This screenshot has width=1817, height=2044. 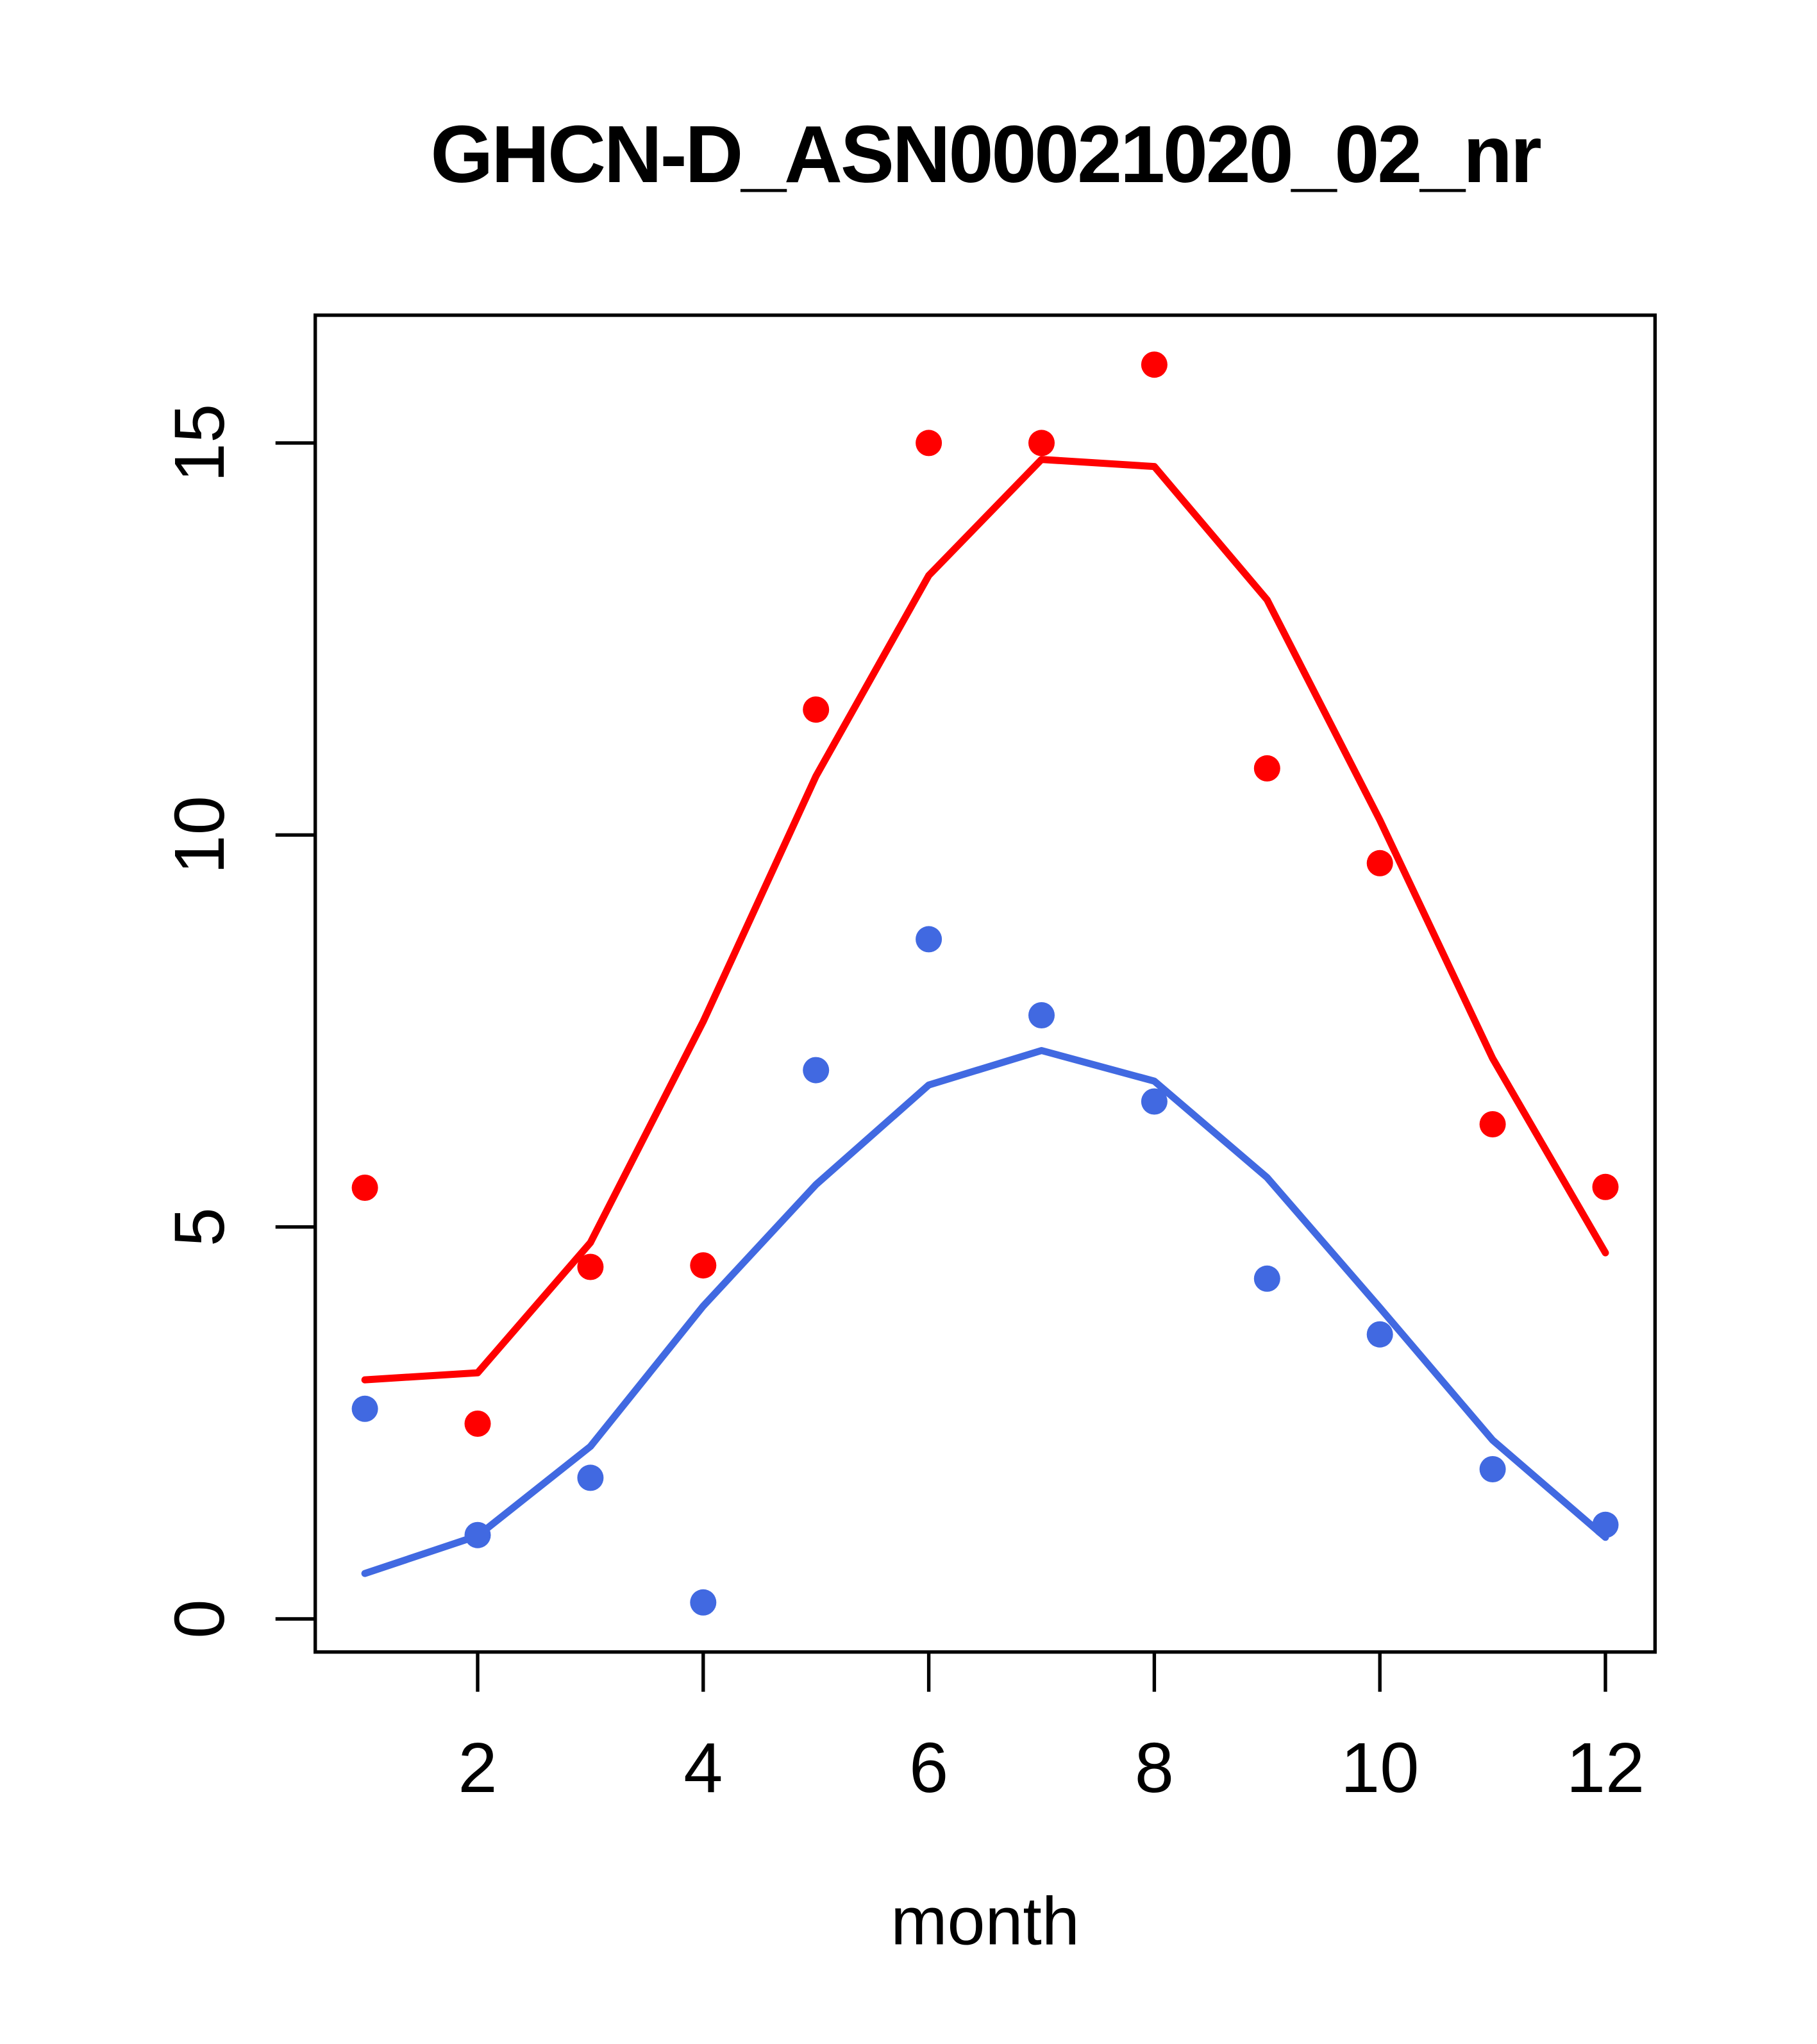 I want to click on svg-text: 2, so click(x=477, y=1768).